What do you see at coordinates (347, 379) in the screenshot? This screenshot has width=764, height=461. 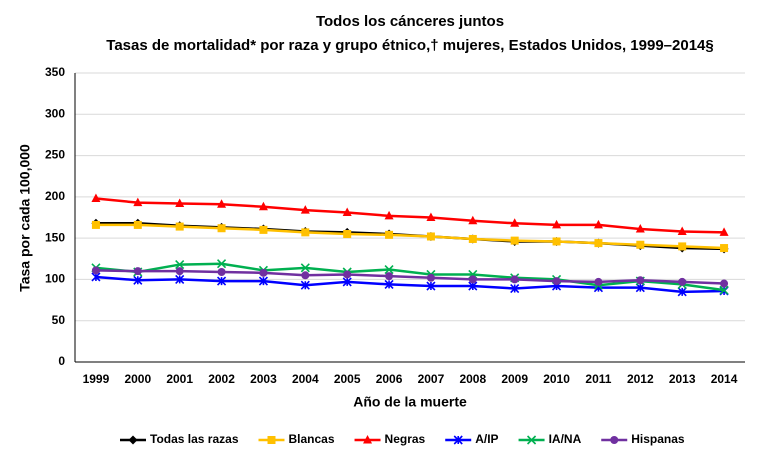 I see `x-tick-label: 2005` at bounding box center [347, 379].